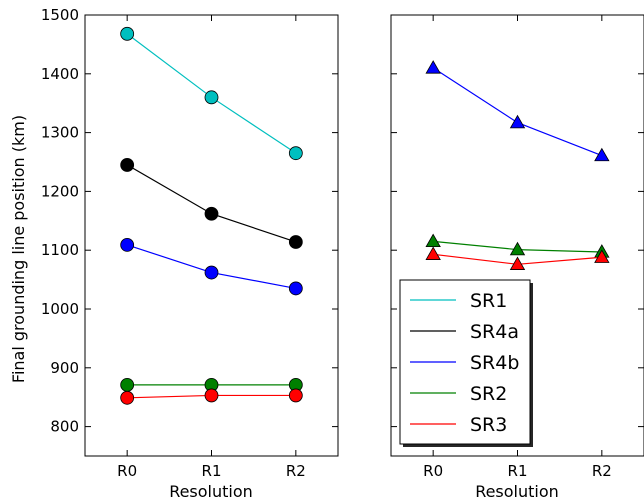  What do you see at coordinates (60, 309) in the screenshot?
I see `y-tick-label: 1000` at bounding box center [60, 309].